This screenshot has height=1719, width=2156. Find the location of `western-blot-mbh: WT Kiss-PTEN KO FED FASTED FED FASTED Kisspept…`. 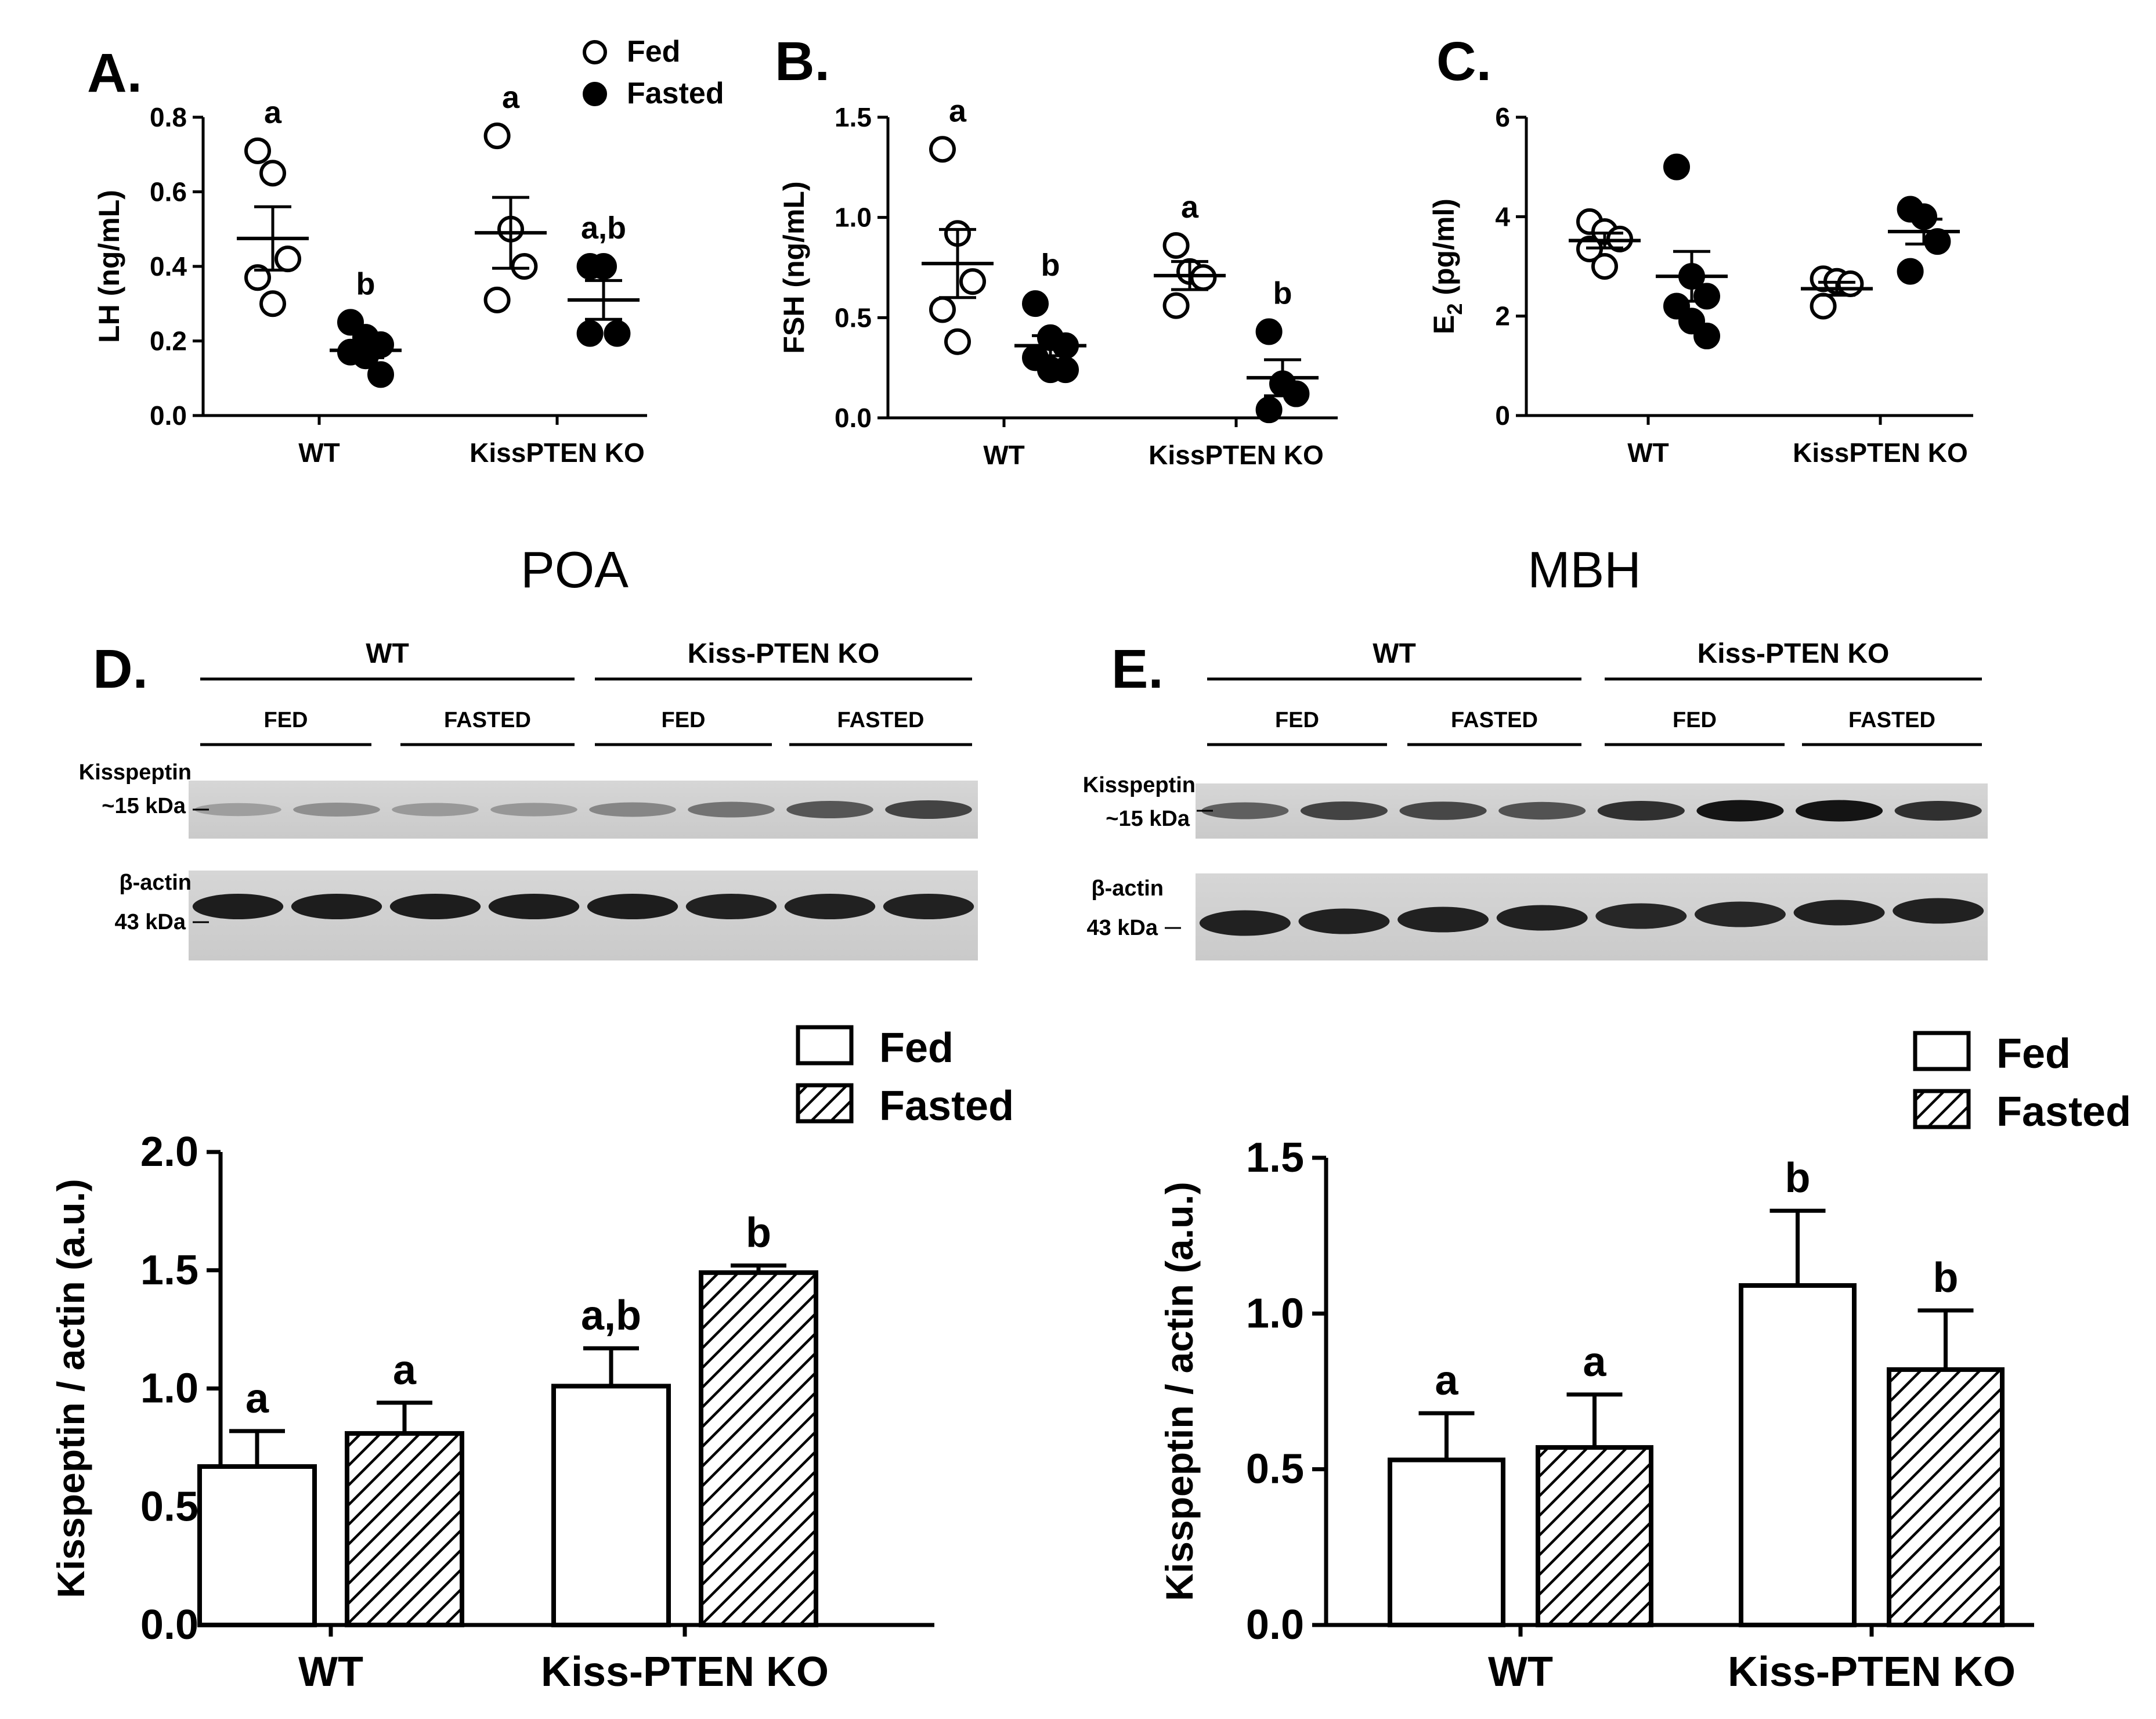

western-blot-mbh: WT Kiss-PTEN KO FED FASTED FED FASTED Kisspept… is located at coordinates (1536, 799).